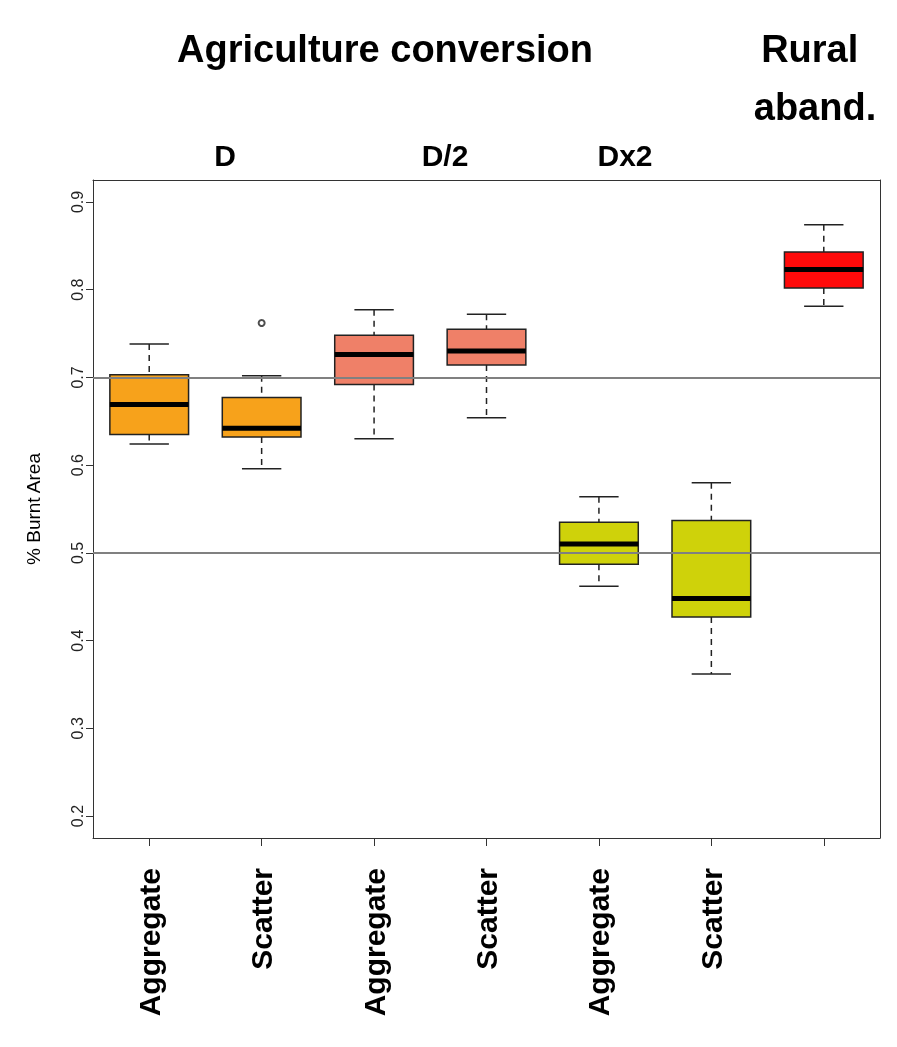 This screenshot has width=897, height=1047. Describe the element at coordinates (385, 49) in the screenshot. I see `text: Agriculture conversion` at that location.